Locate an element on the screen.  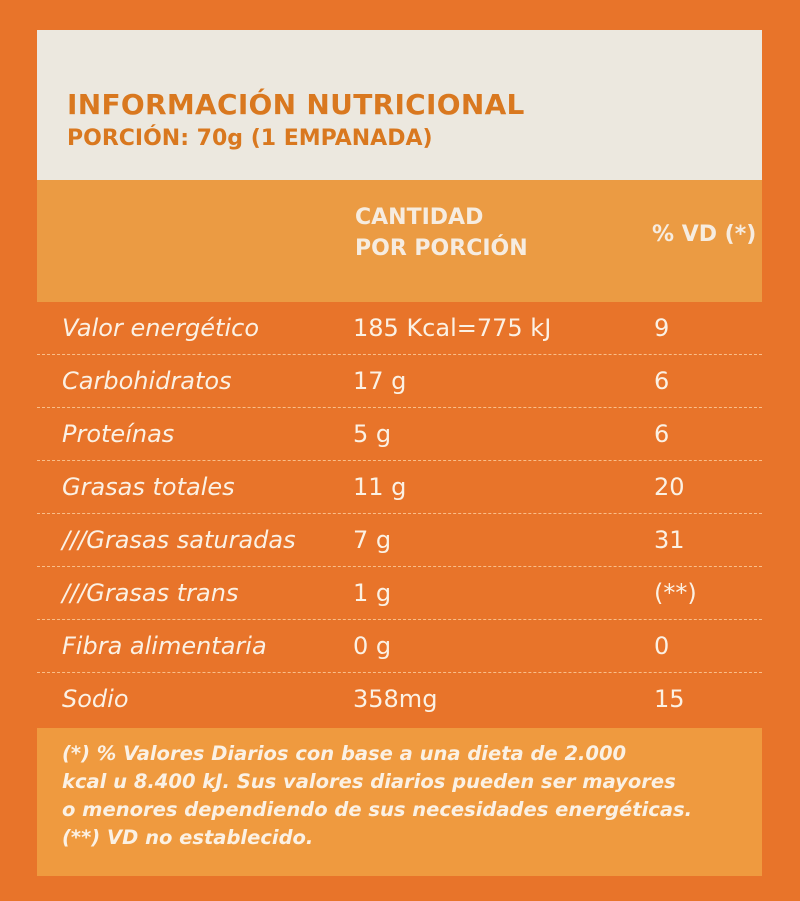
serving-size: PORCIÓN: 70g (1 EMPANADA) is located at coordinates (250, 138).